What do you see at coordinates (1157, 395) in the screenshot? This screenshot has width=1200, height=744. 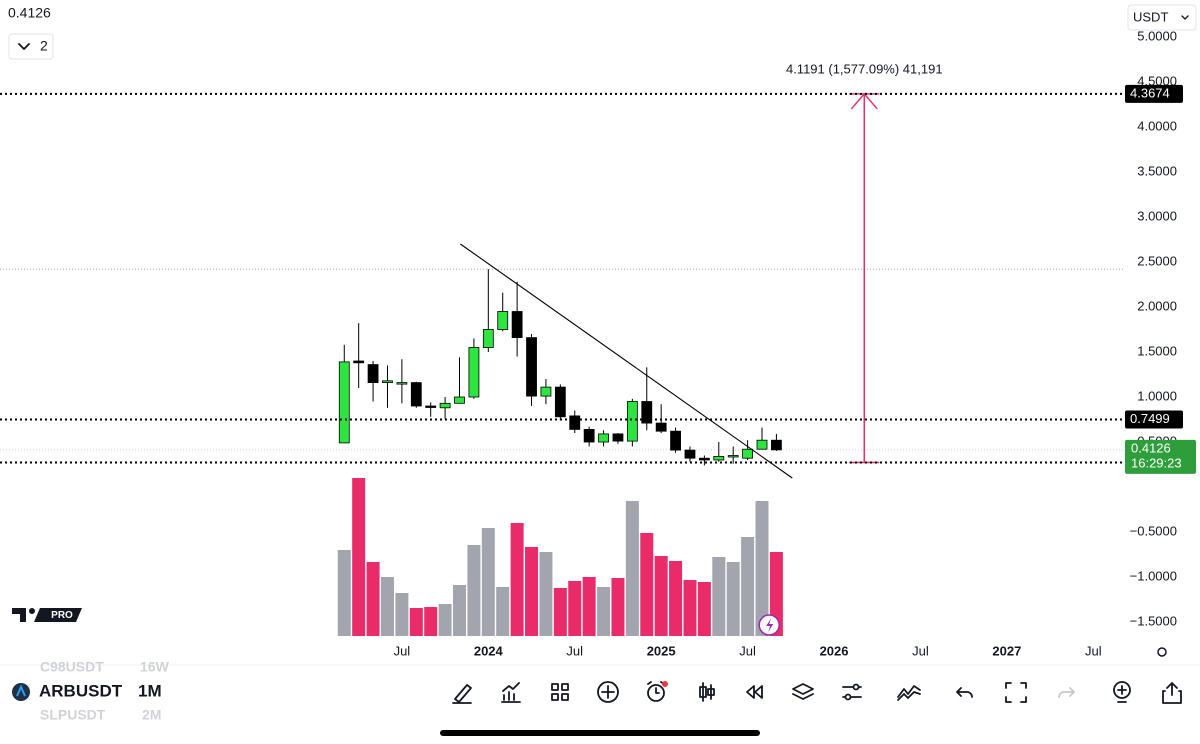 I see `y-tick-label: 1.0000` at bounding box center [1157, 395].